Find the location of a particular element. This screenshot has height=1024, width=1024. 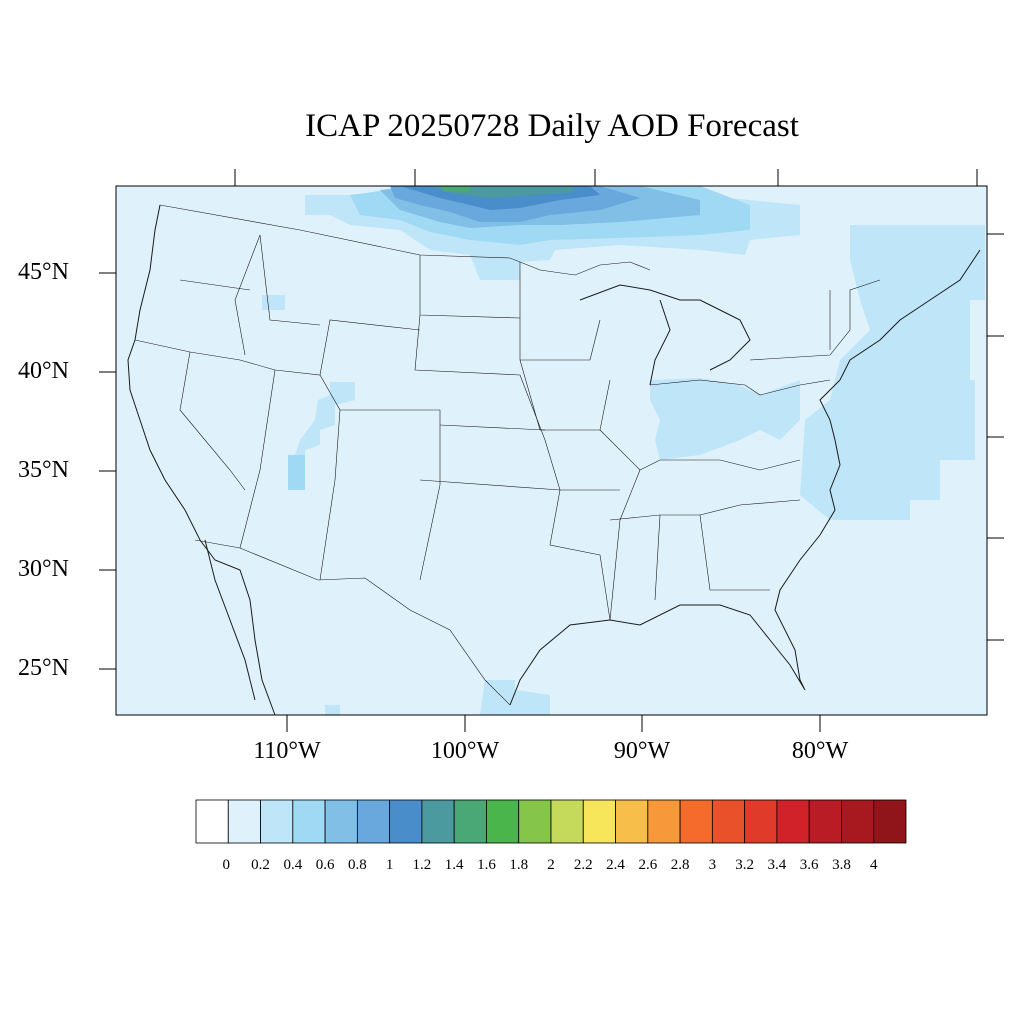

colorbar-tick-label: 3.4 is located at coordinates (777, 865).